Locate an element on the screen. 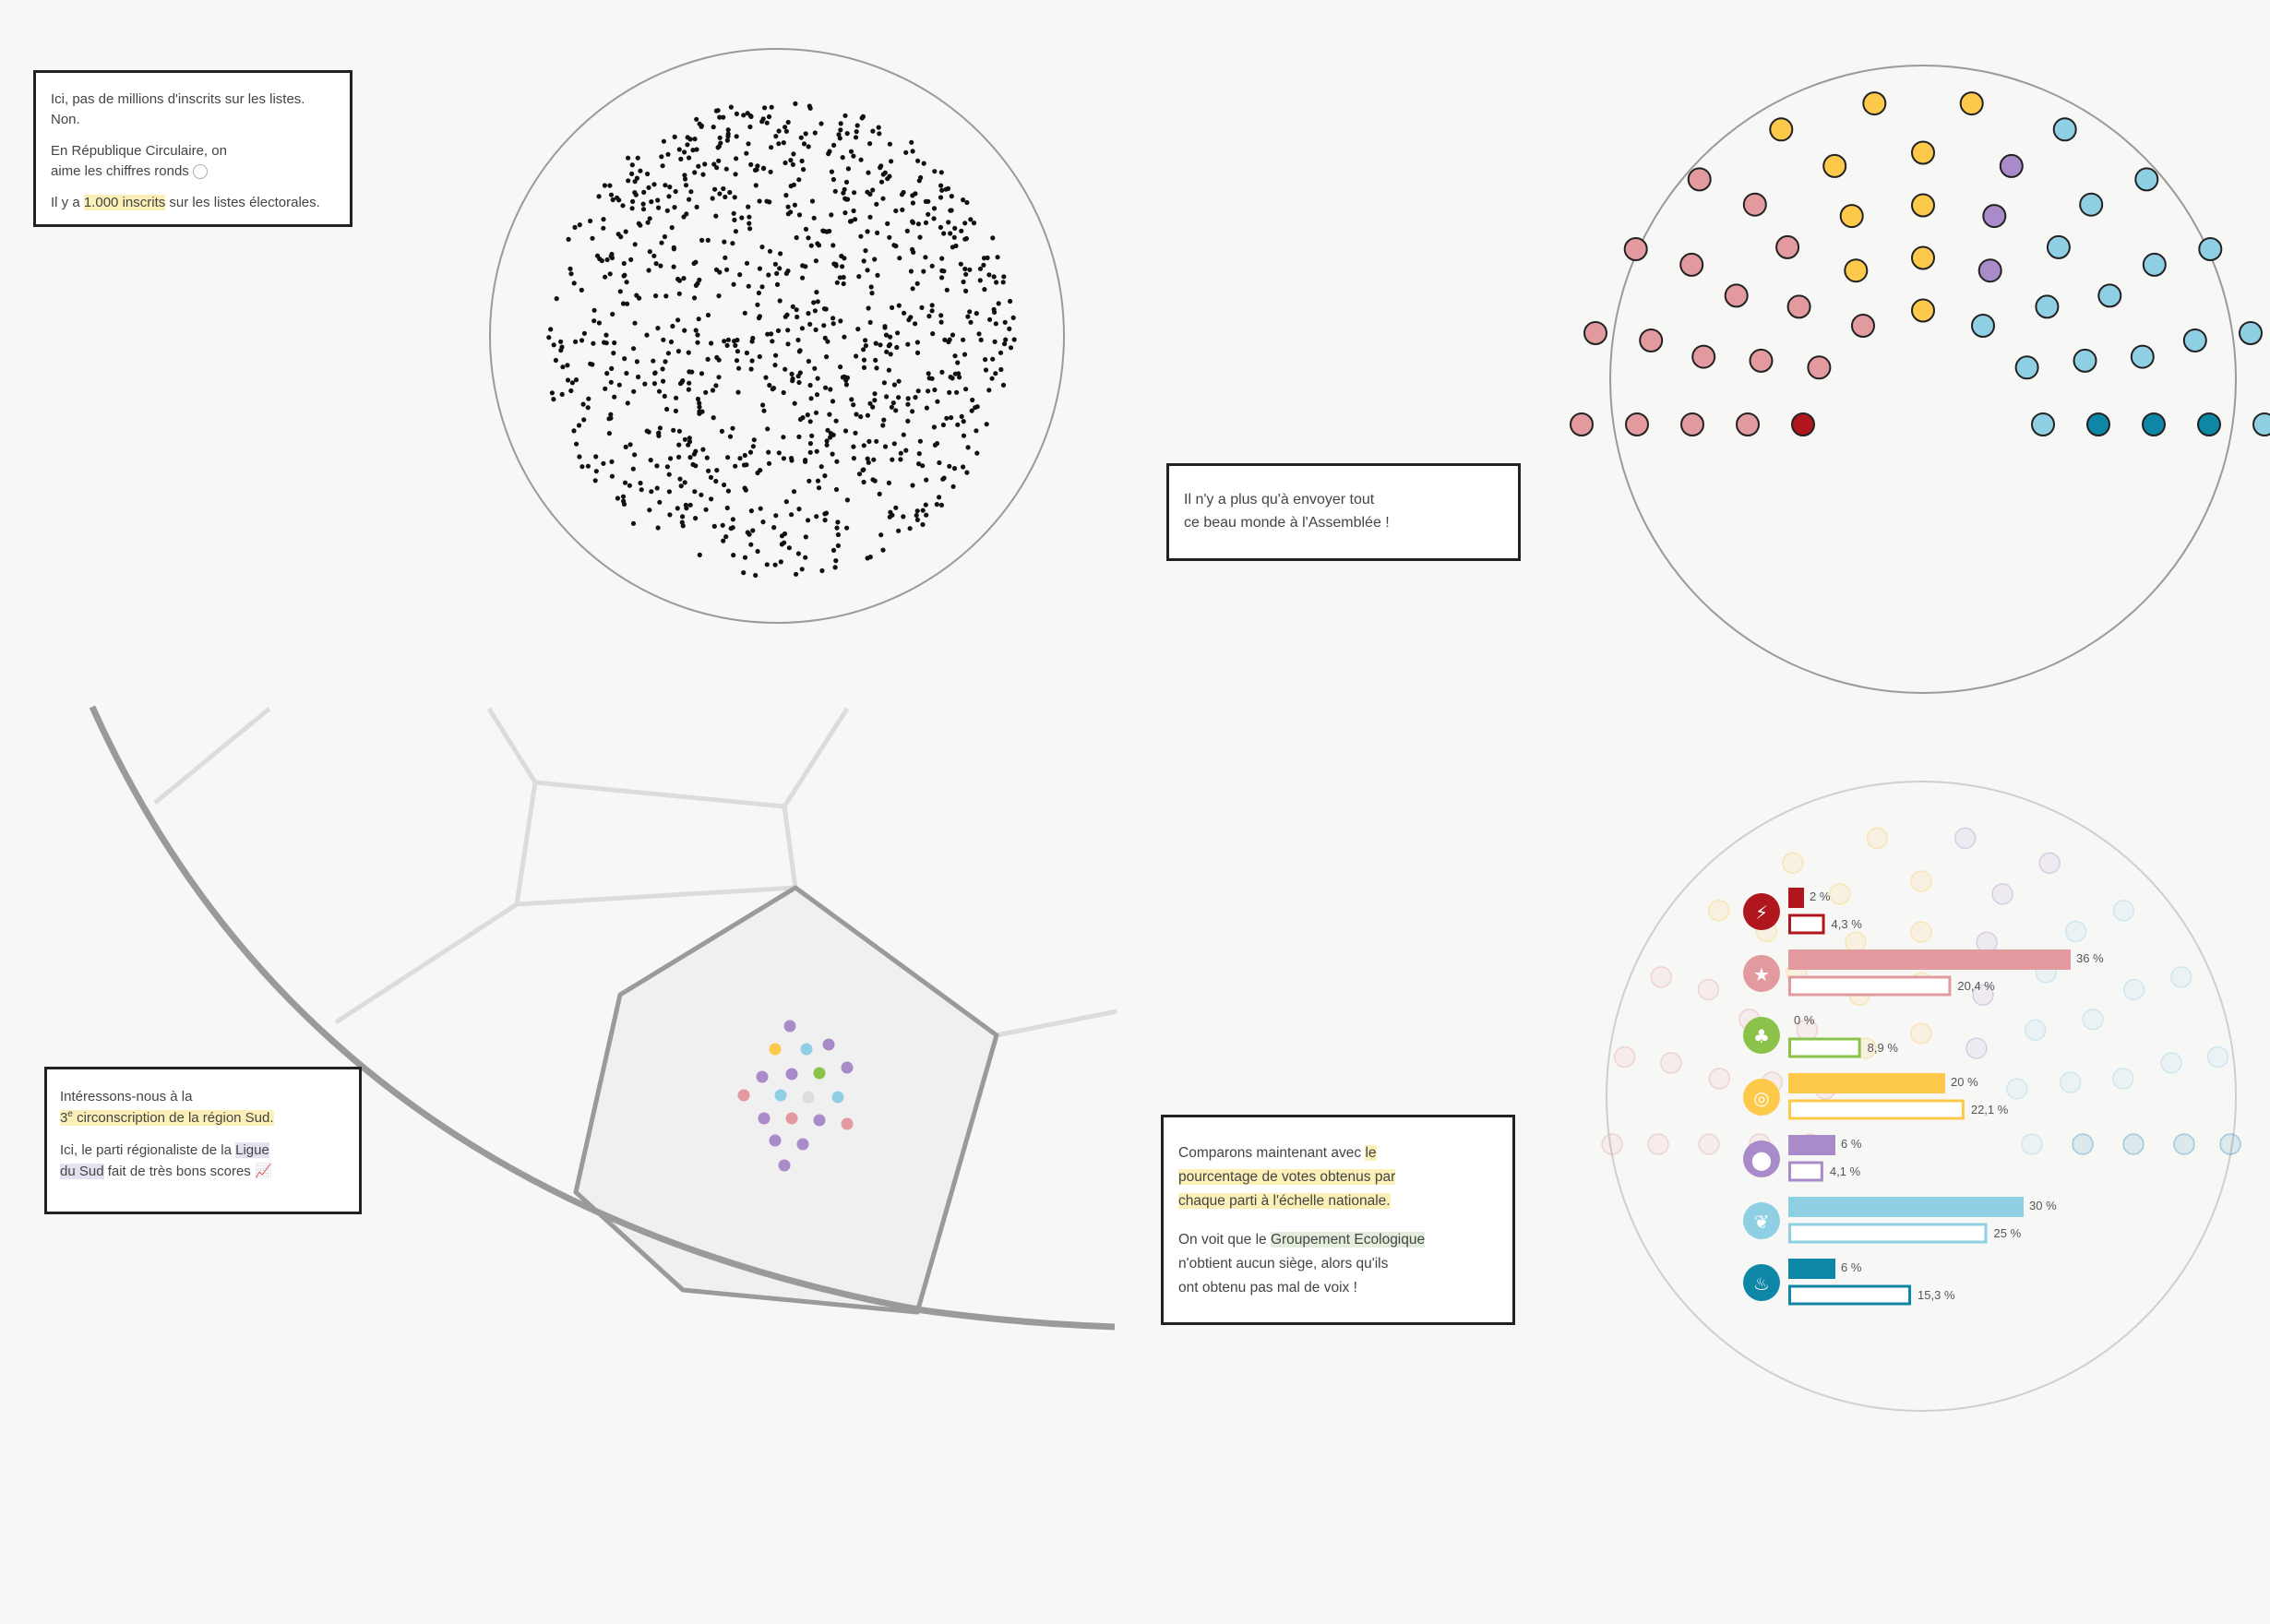  hemicycle-circle is located at coordinates (1923, 379).